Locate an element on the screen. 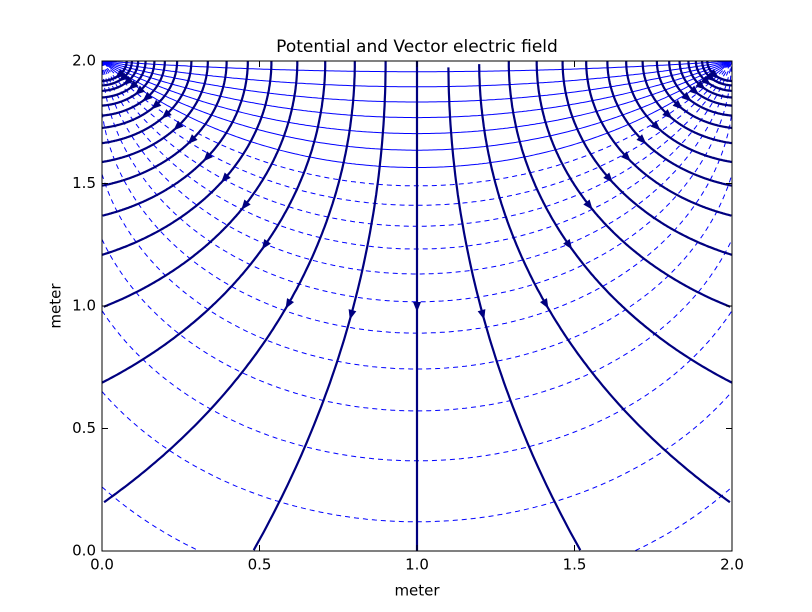 The width and height of the screenshot is (812, 612). y-tick-label: 0.5 is located at coordinates (84, 428).